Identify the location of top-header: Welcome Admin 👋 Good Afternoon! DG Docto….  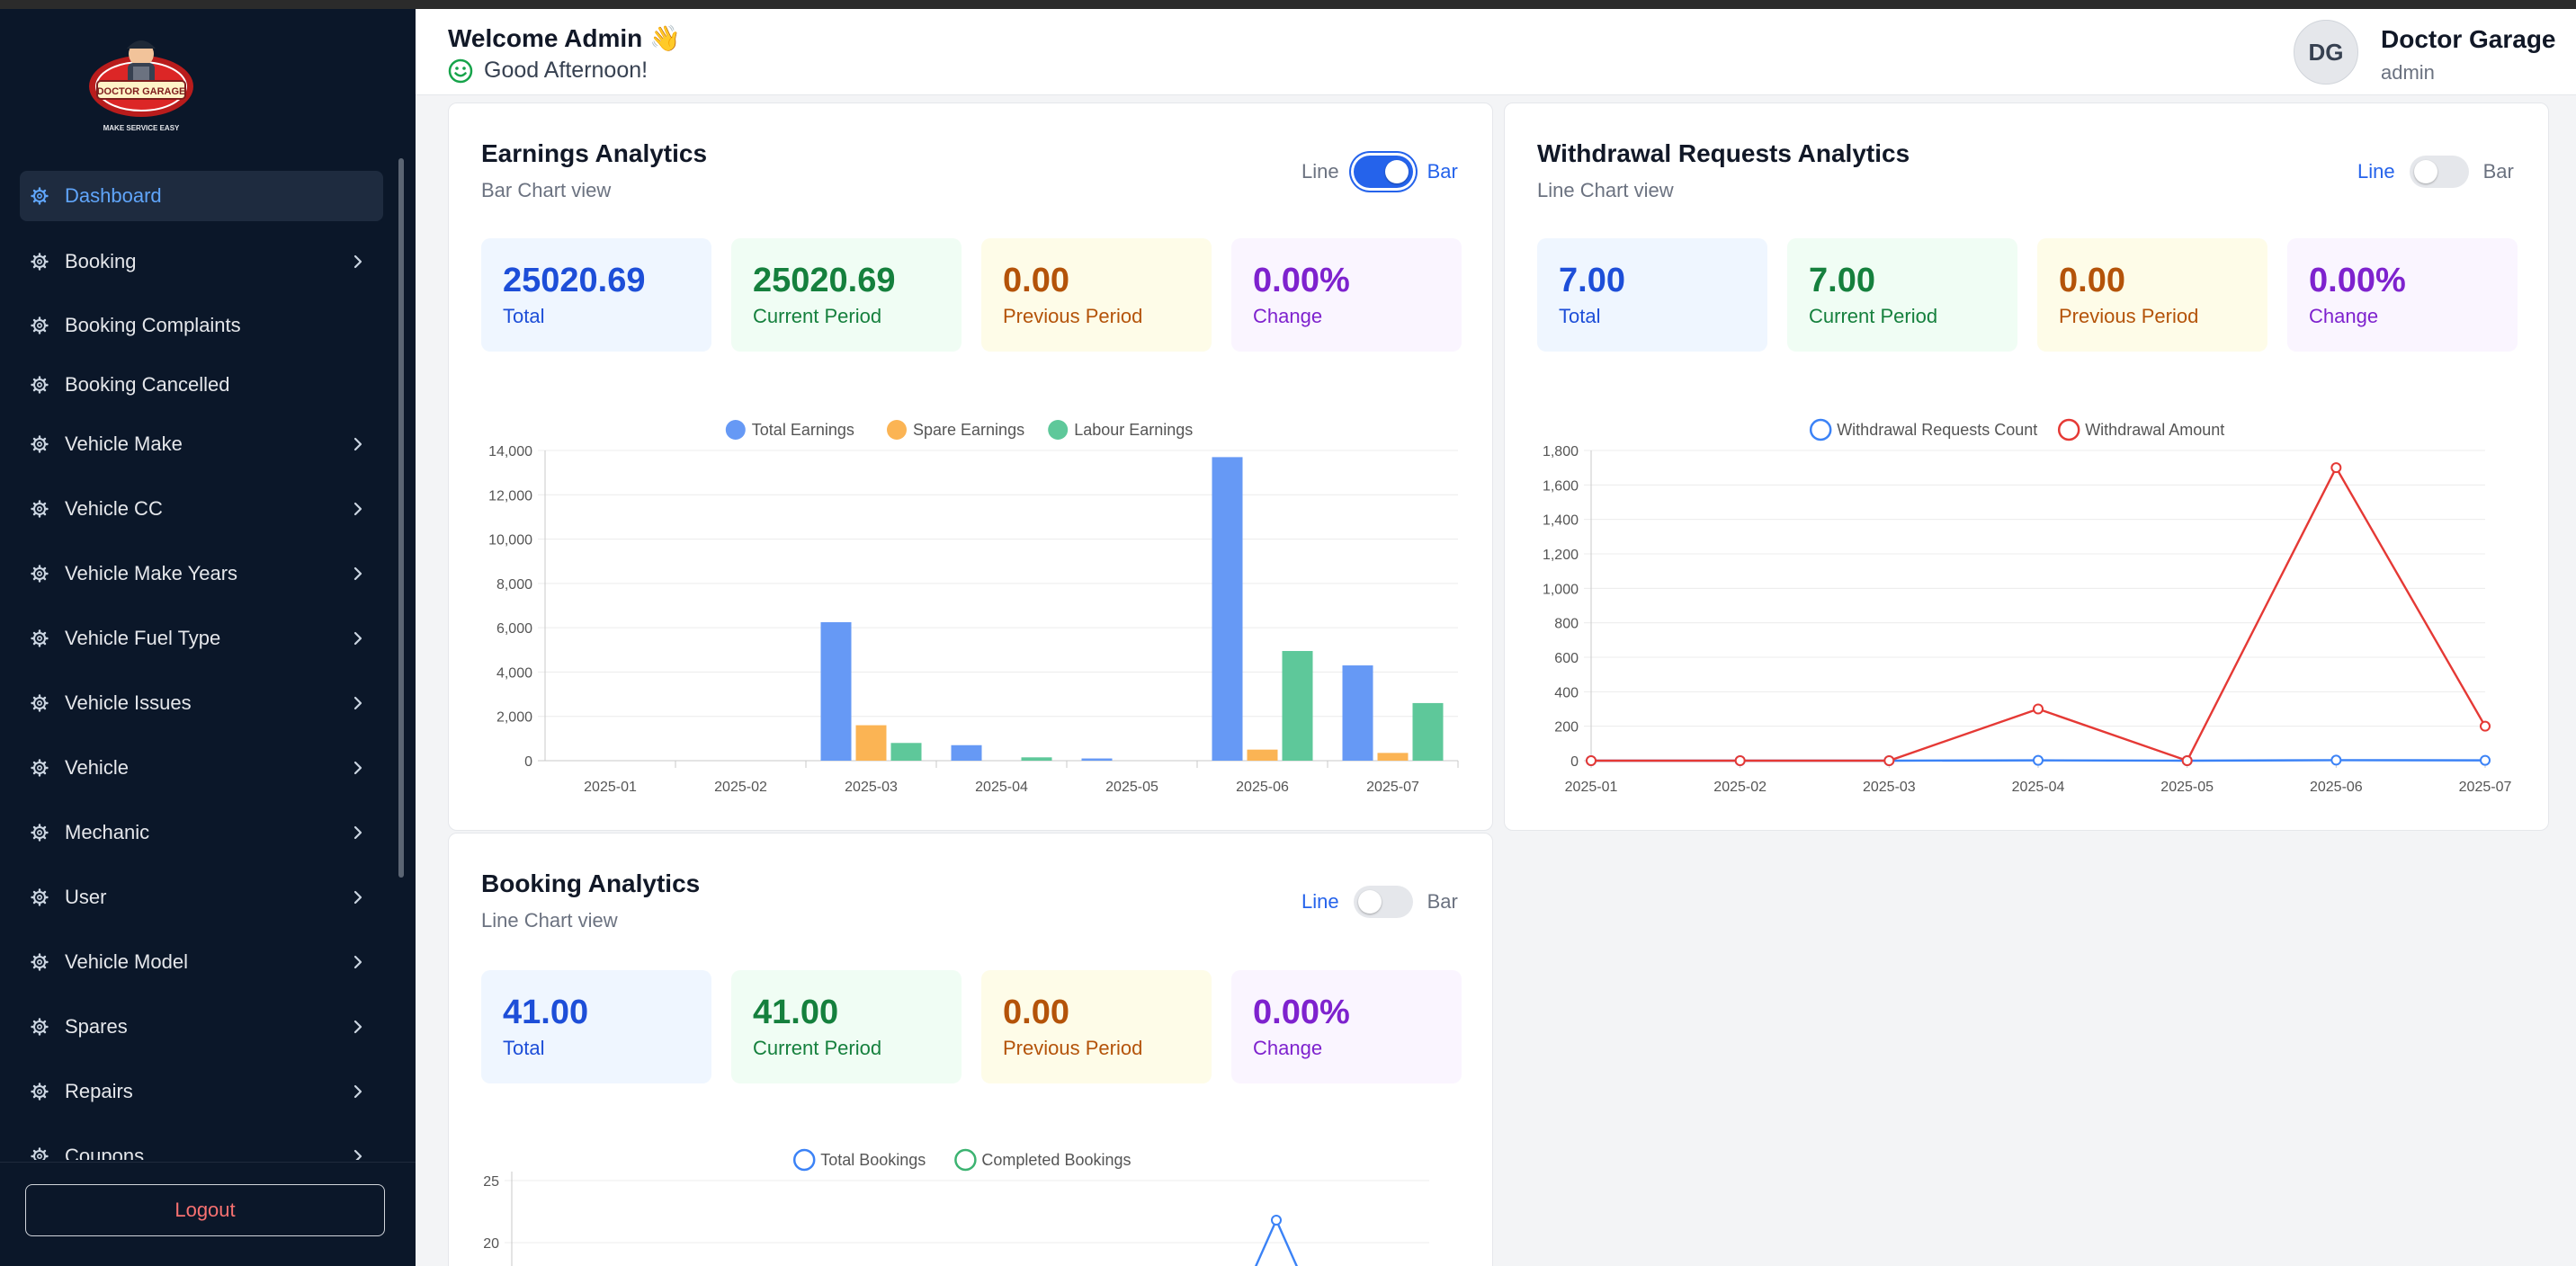
(1496, 52).